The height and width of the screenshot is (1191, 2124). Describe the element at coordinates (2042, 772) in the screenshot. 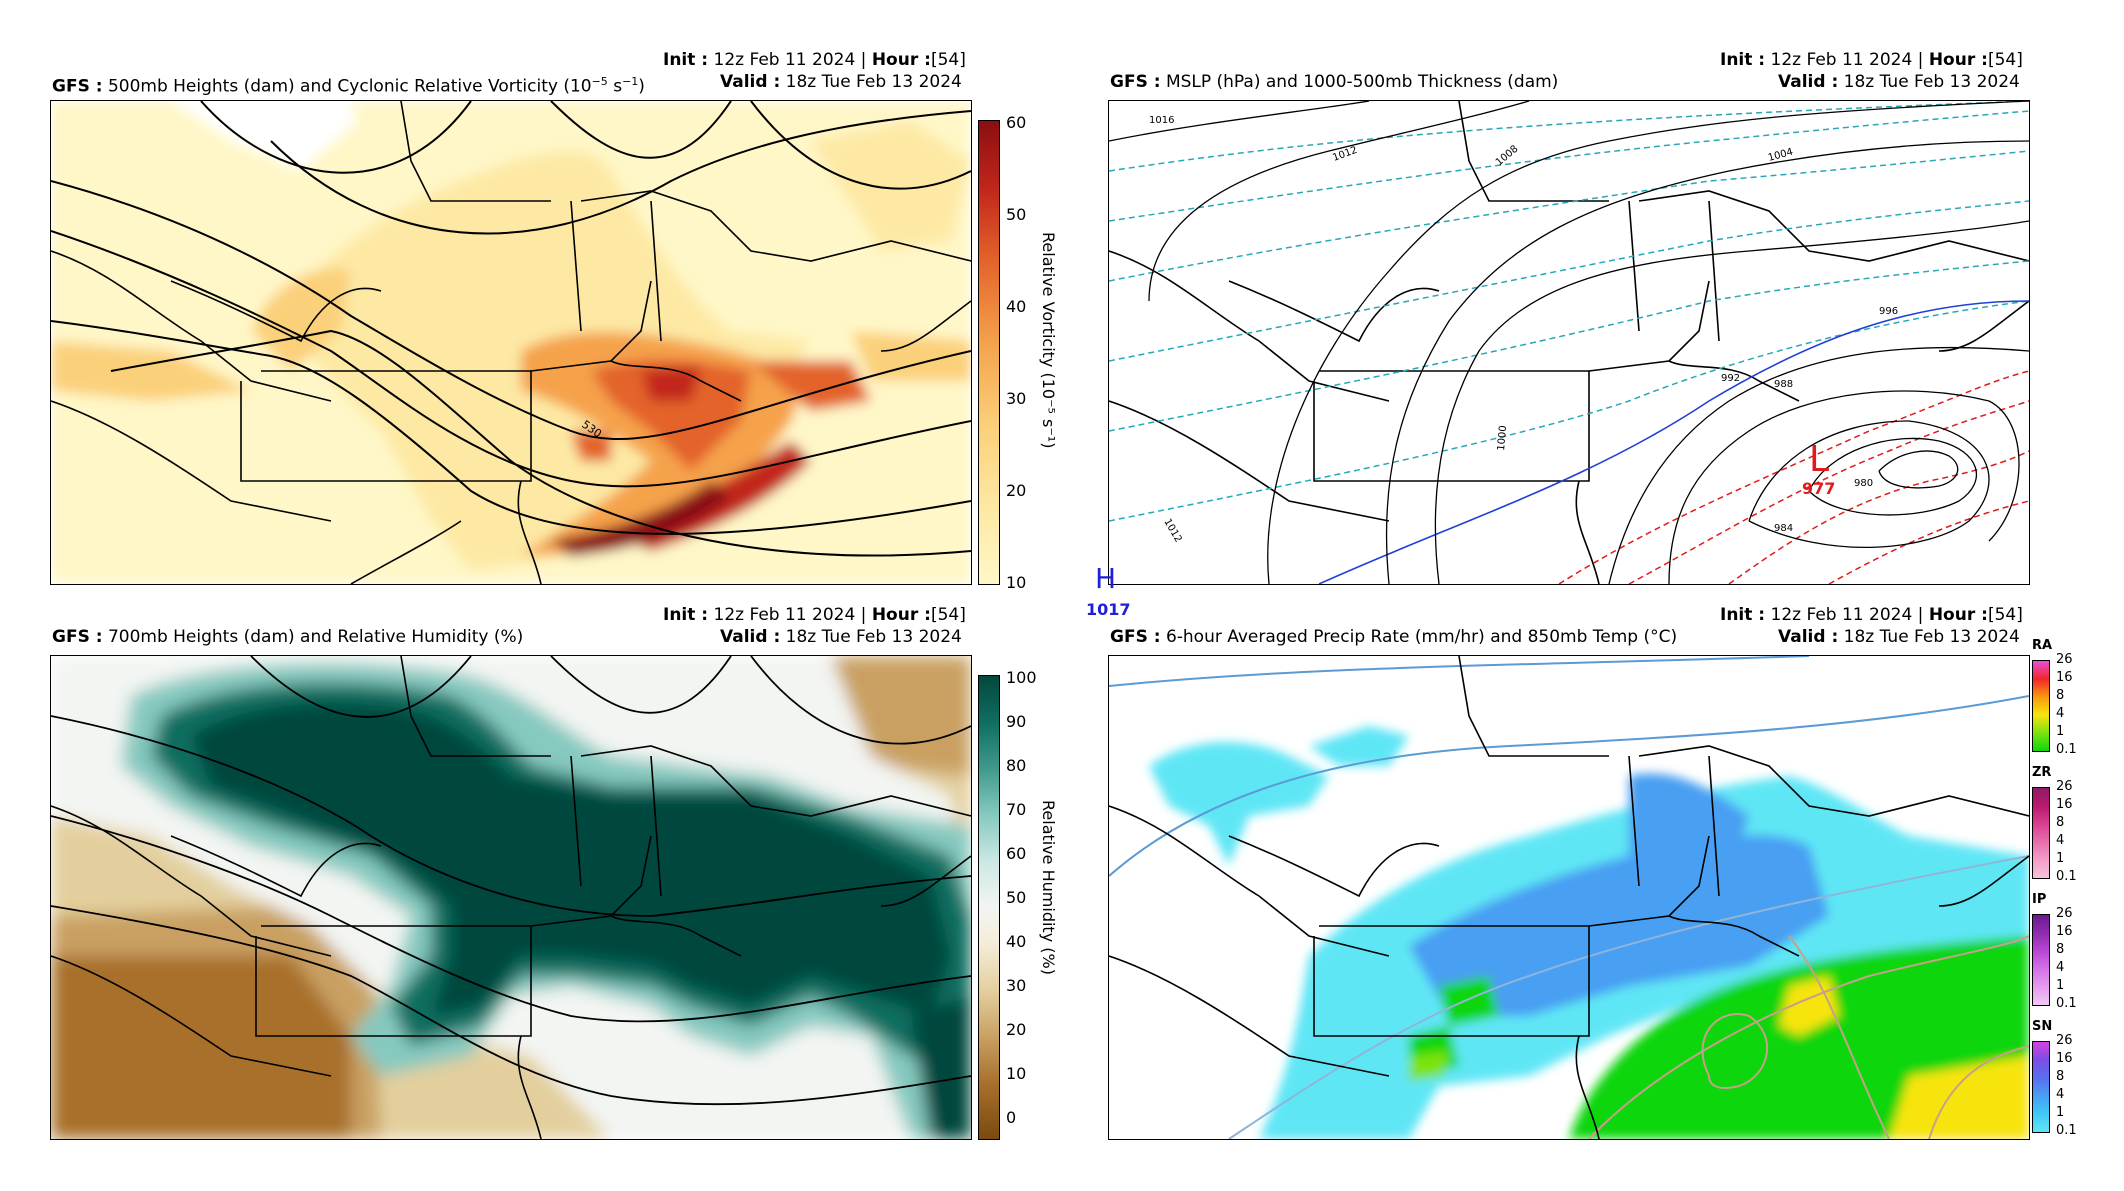

I see `freezing-rain-colorbar-title: ZR` at that location.